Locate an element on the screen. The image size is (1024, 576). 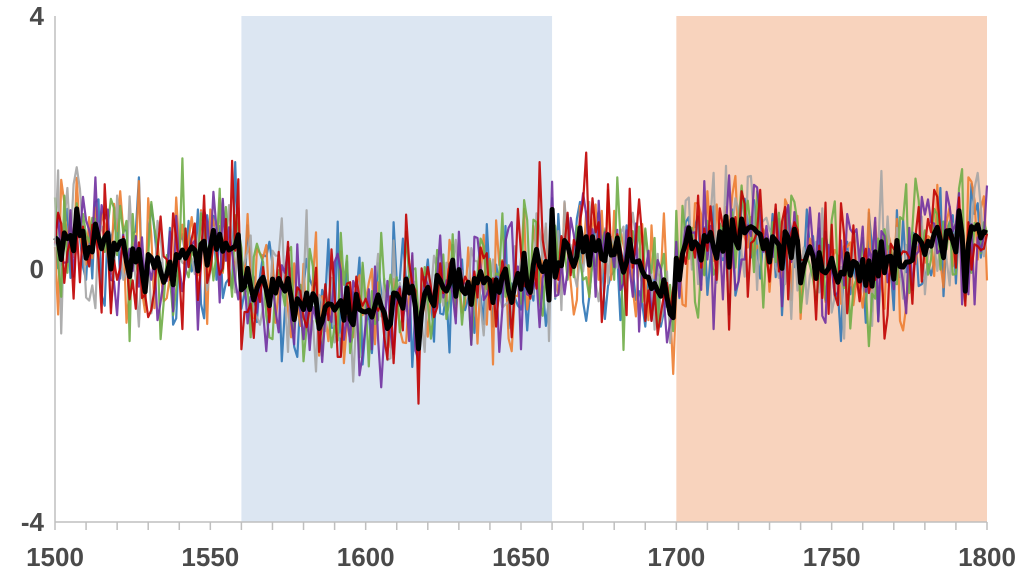
x-tick-label: 1750 is located at coordinates (832, 557).